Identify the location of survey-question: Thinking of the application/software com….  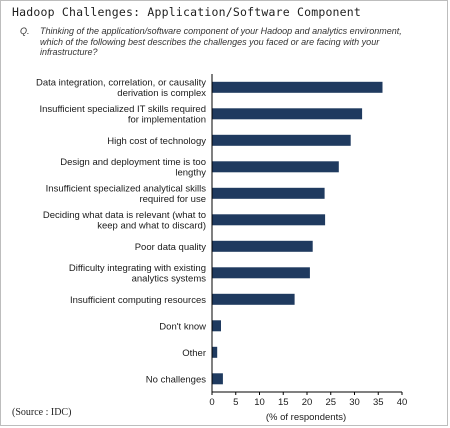
(221, 41).